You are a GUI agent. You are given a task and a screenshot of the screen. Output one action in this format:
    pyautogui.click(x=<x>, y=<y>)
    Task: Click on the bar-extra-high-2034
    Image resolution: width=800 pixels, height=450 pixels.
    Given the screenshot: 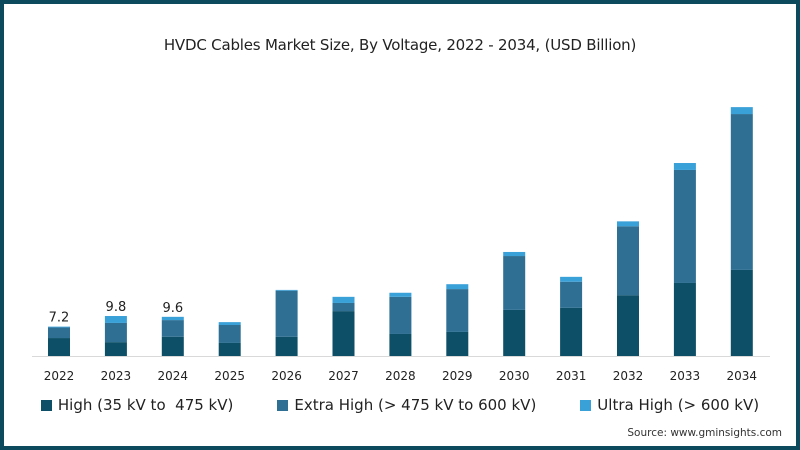 What is the action you would take?
    pyautogui.click(x=741, y=192)
    